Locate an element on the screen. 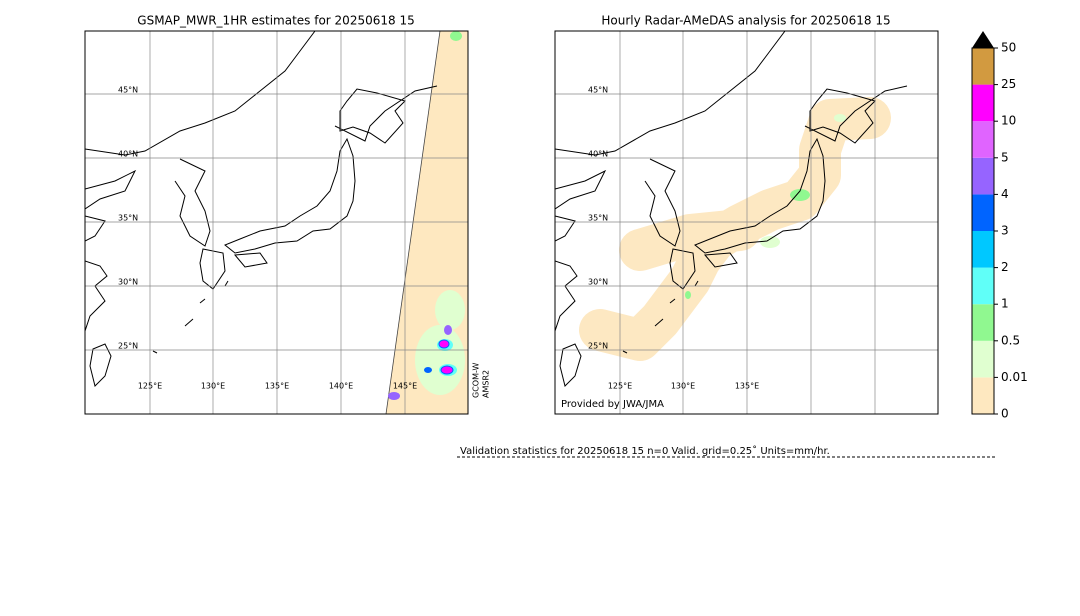  satellite-label: AMSR2 is located at coordinates (486, 384).